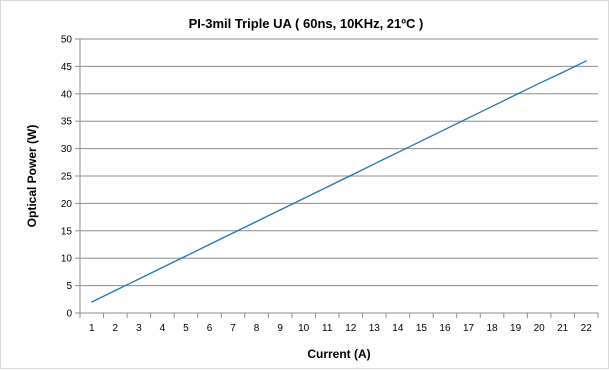 This screenshot has width=609, height=370. Describe the element at coordinates (67, 204) in the screenshot. I see `y-tick-label: 20` at that location.